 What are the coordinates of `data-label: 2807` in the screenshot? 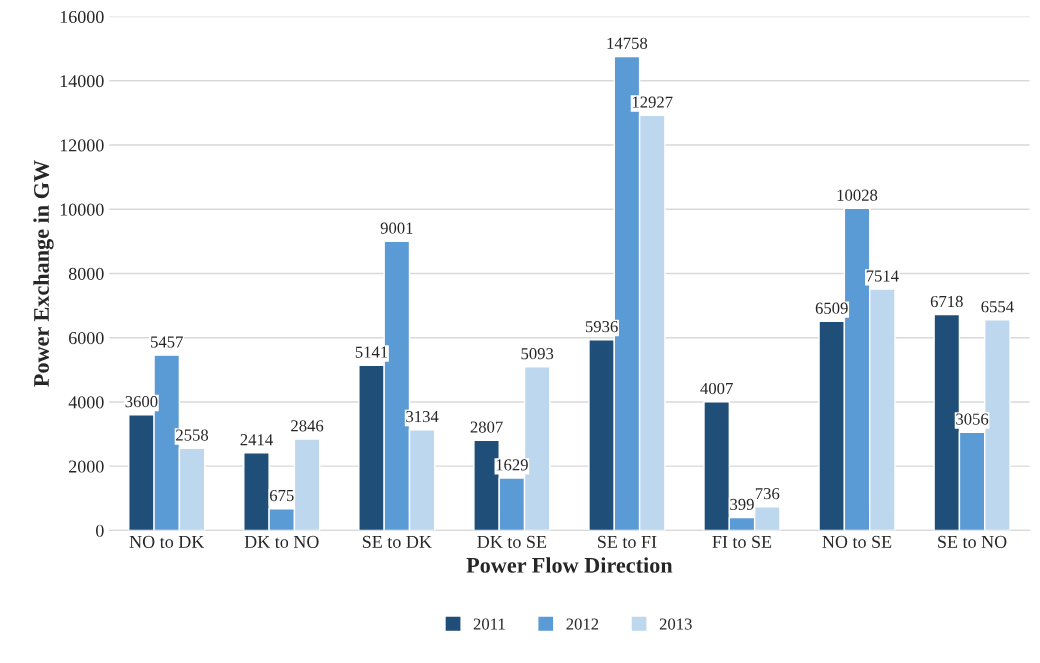 It's located at (486, 427).